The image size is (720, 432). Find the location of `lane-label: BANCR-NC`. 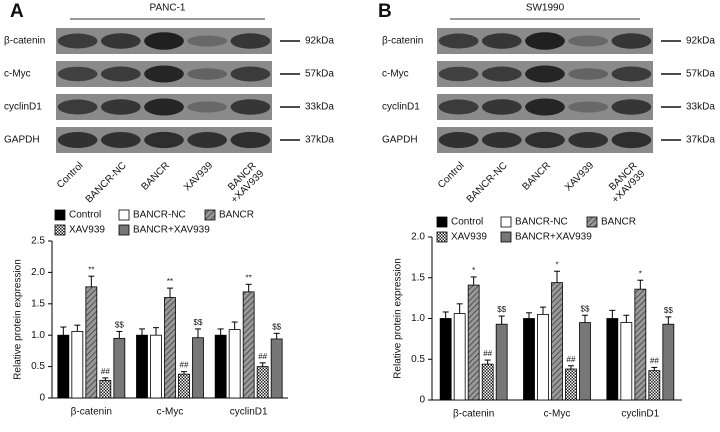

lane-label: BANCR-NC is located at coordinates (487, 182).